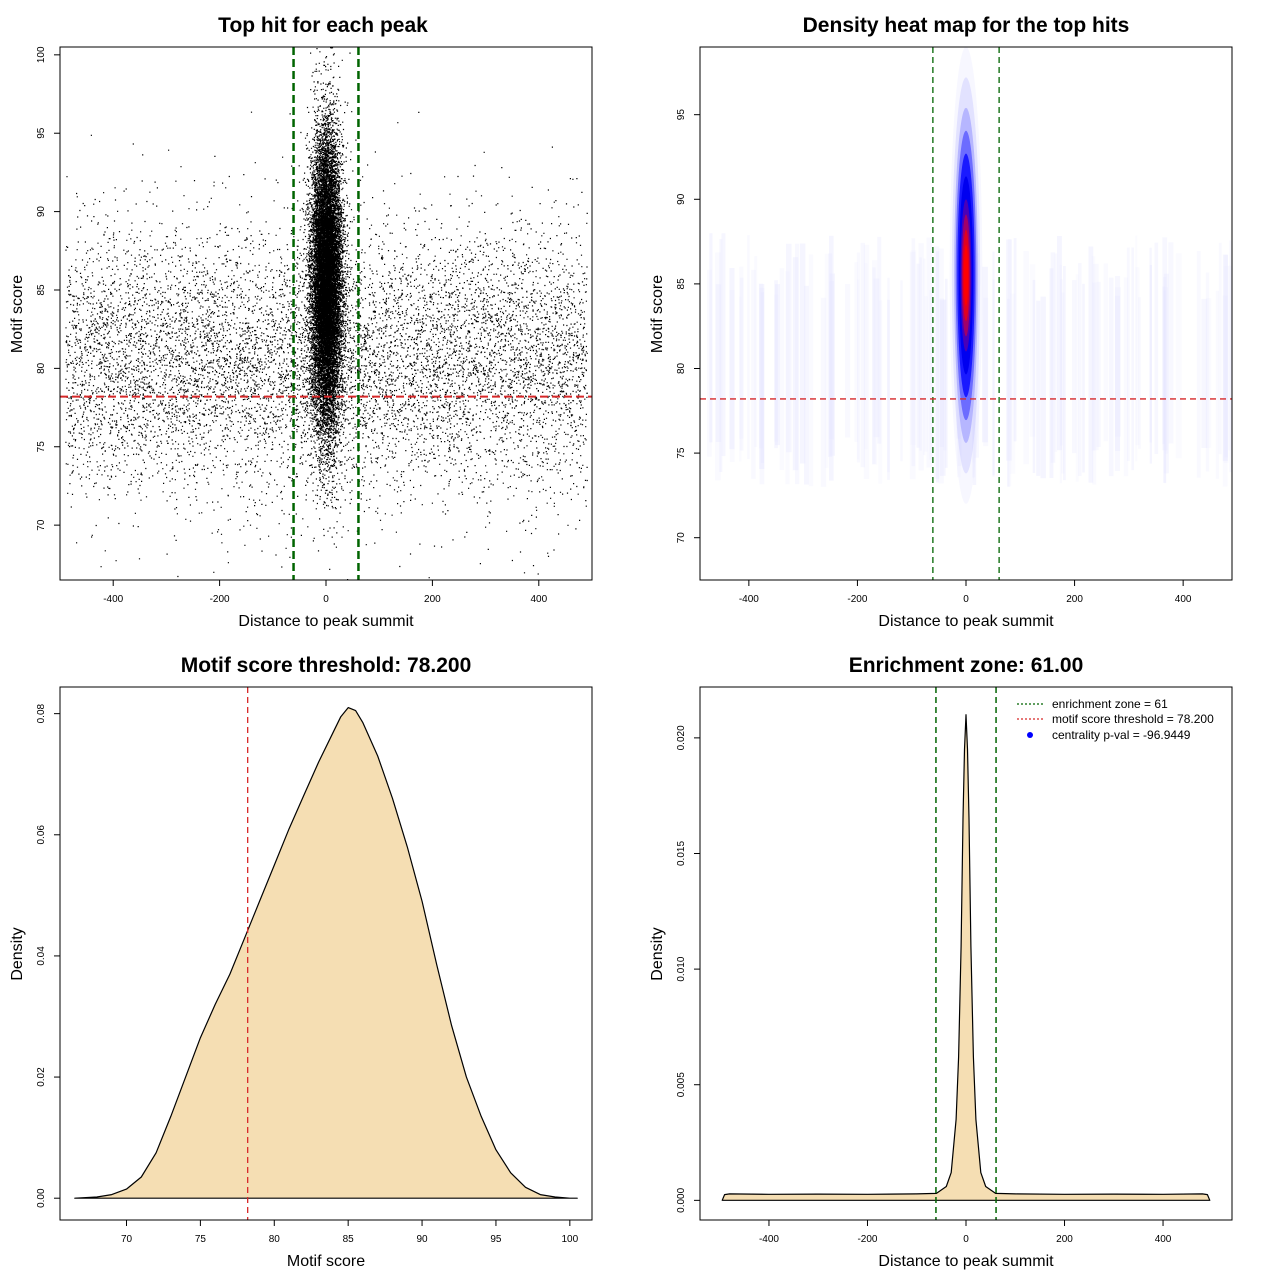 The height and width of the screenshot is (1280, 1280). What do you see at coordinates (41, 956) in the screenshot?
I see `y-tick-label: 0.04` at bounding box center [41, 956].